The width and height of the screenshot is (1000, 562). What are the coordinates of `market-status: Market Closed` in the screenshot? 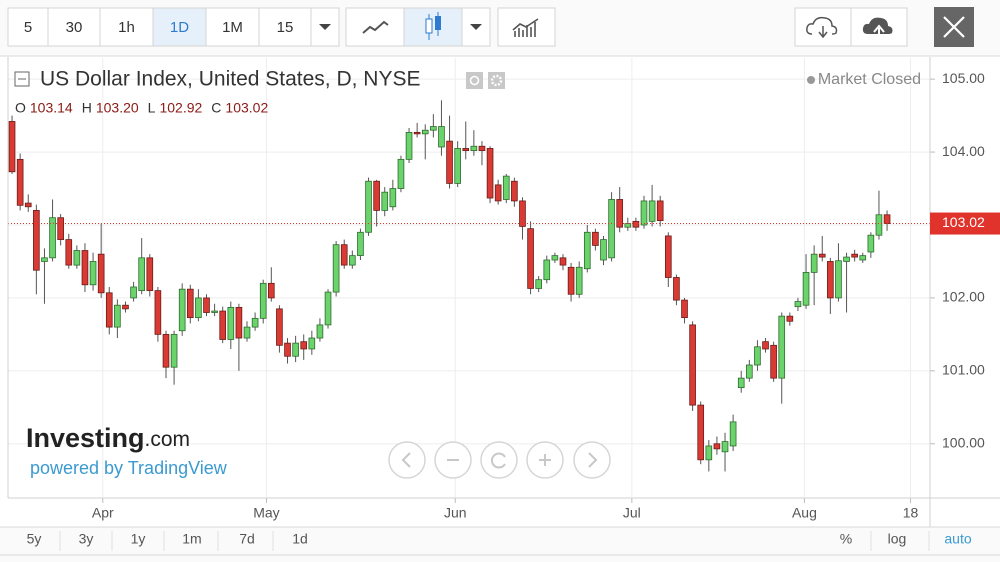 It's located at (869, 79).